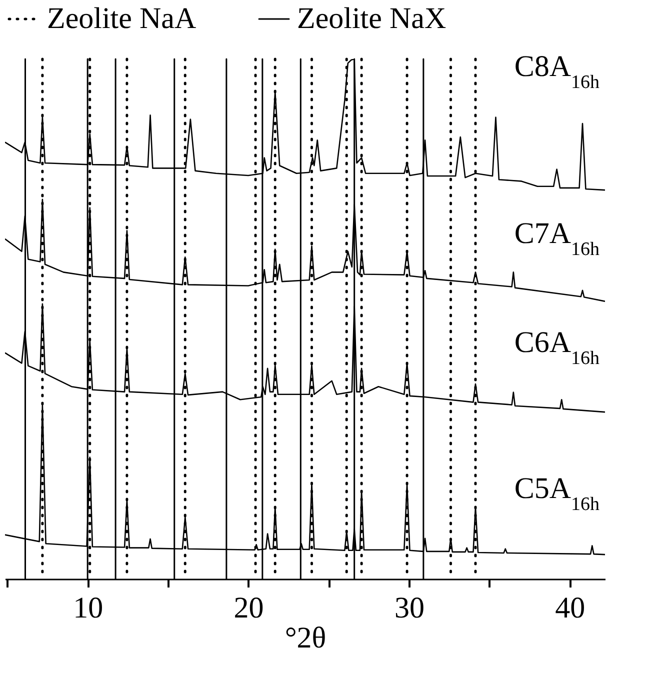  I want to click on legend-label: Zeolite NaA, so click(121, 18).